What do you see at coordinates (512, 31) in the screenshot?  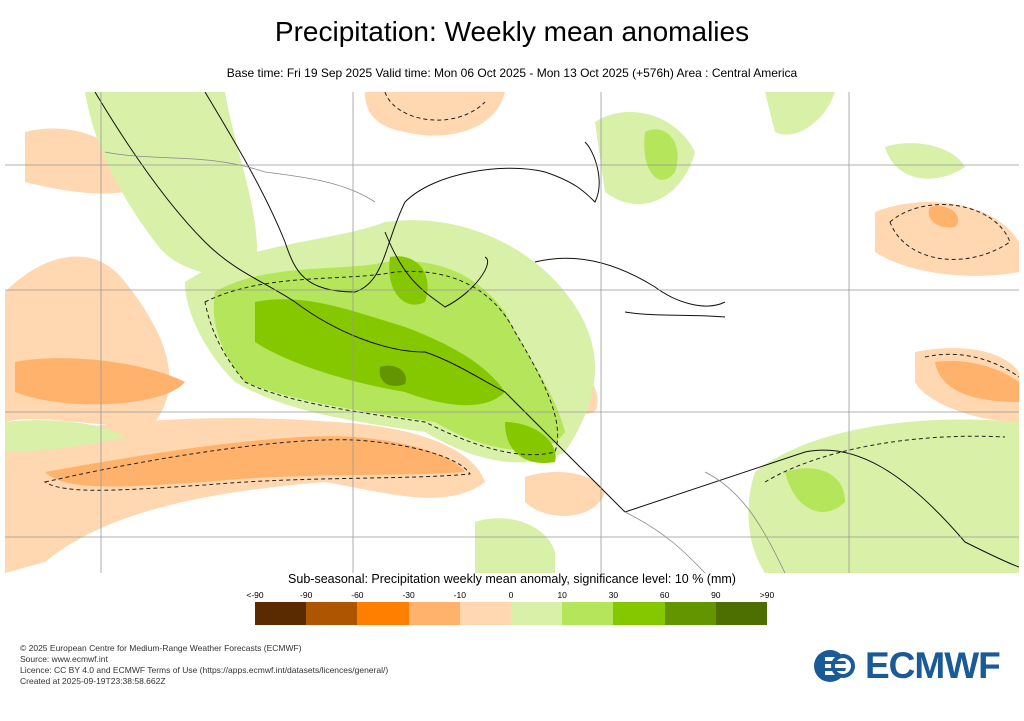 I see `page-title: Precipitation: Weekly mean anomalies` at bounding box center [512, 31].